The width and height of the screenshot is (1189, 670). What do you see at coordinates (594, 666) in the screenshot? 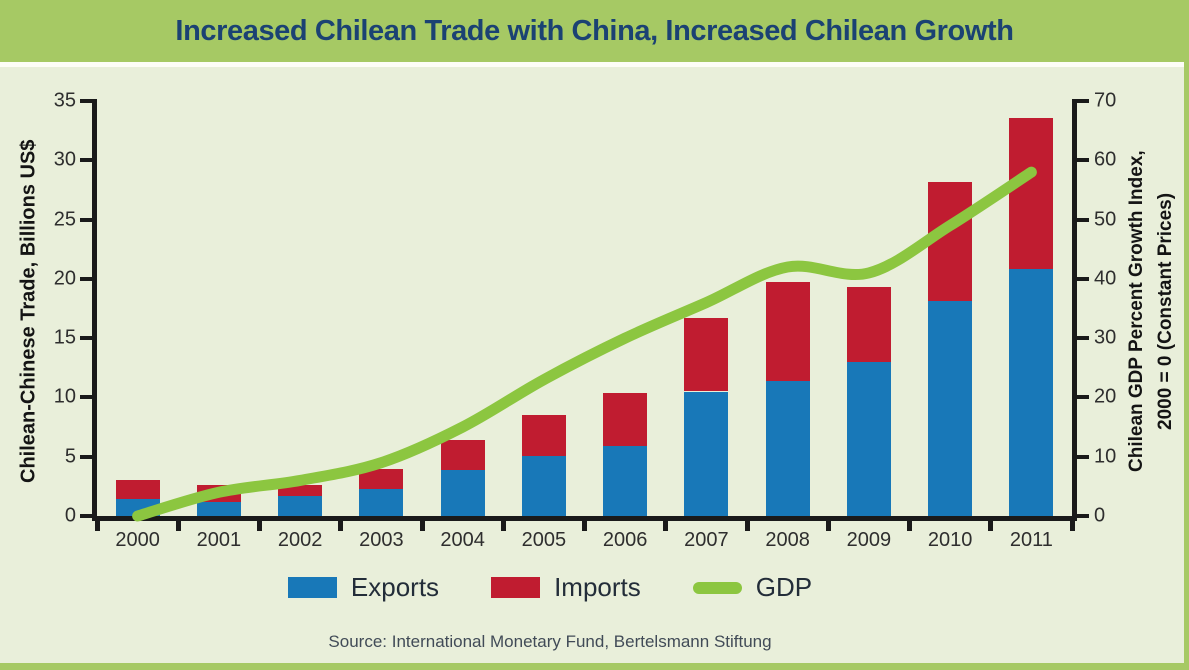
I see `bottom-band` at bounding box center [594, 666].